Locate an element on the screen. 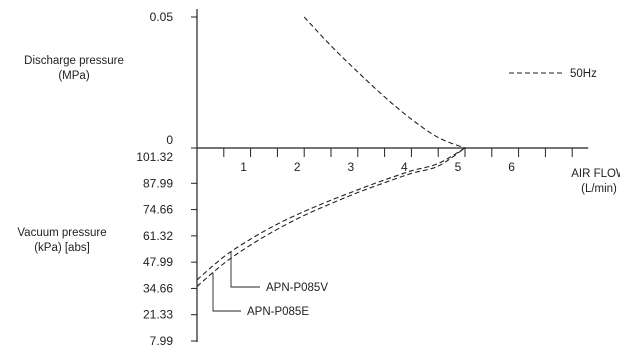 The height and width of the screenshot is (348, 620). lower-y-axis-title-line2: (kPa) [abs] is located at coordinates (62, 248).